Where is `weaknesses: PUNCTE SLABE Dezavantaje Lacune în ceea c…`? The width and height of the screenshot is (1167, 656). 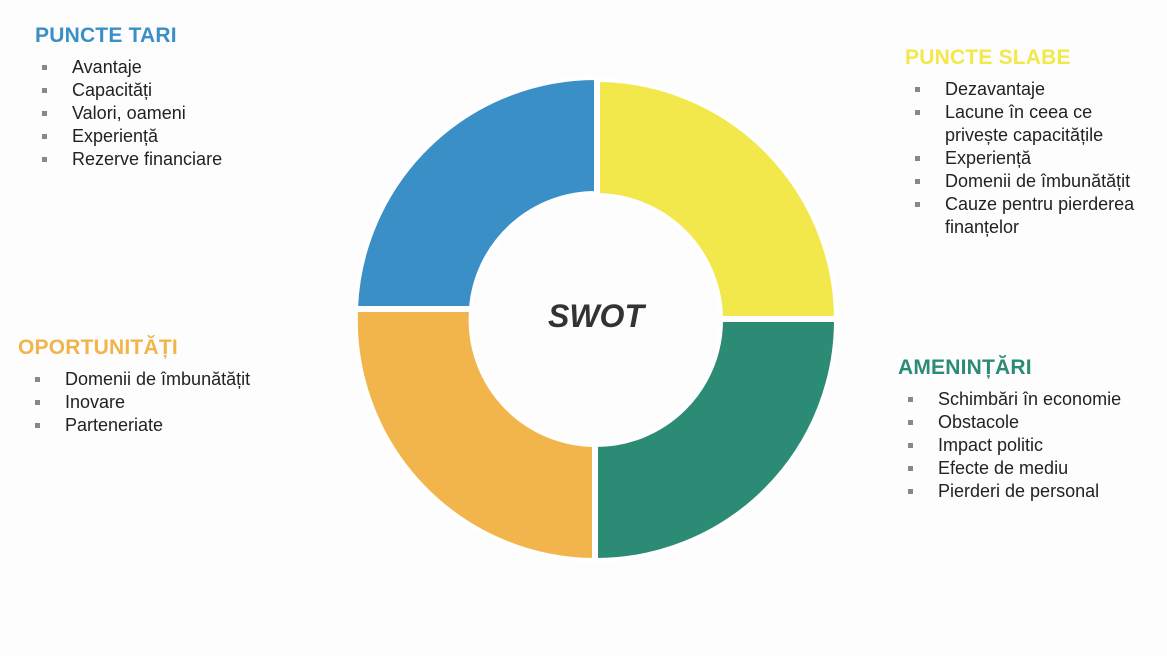
weaknesses: PUNCTE SLABE Dezavantaje Lacune în ceea c… is located at coordinates (1030, 142).